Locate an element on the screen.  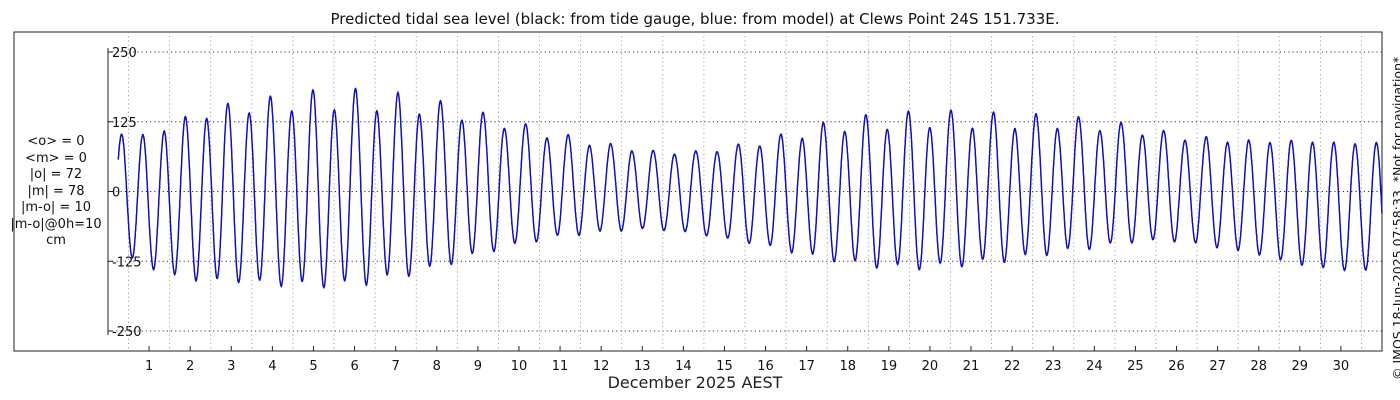
x-tick-label: 12 is located at coordinates (601, 366).